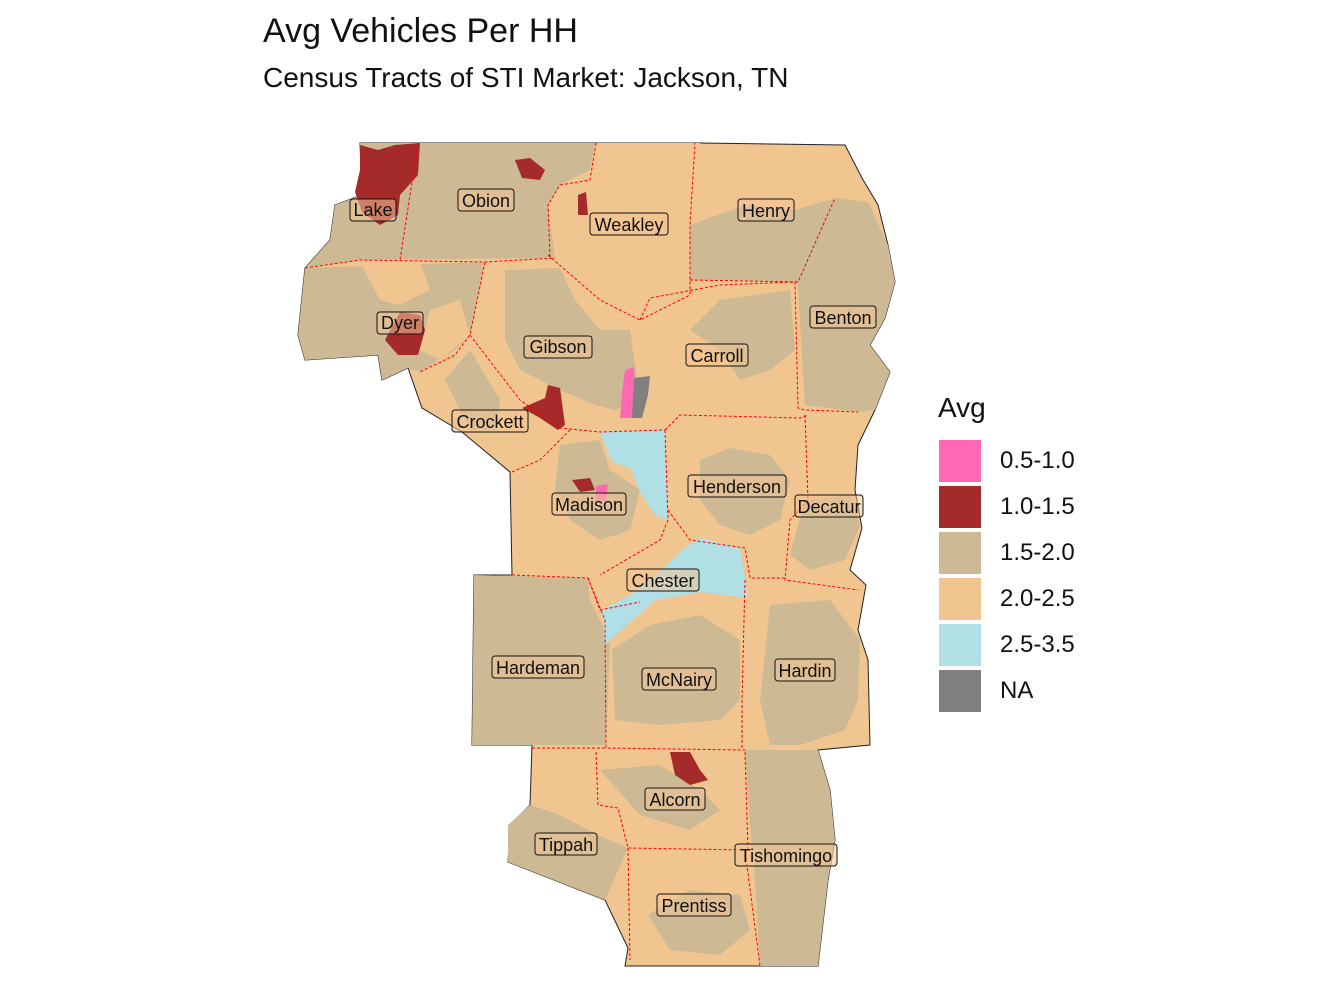 This screenshot has height=1008, width=1344. What do you see at coordinates (420, 31) in the screenshot?
I see `map-title: Avg Vehicles Per HH` at bounding box center [420, 31].